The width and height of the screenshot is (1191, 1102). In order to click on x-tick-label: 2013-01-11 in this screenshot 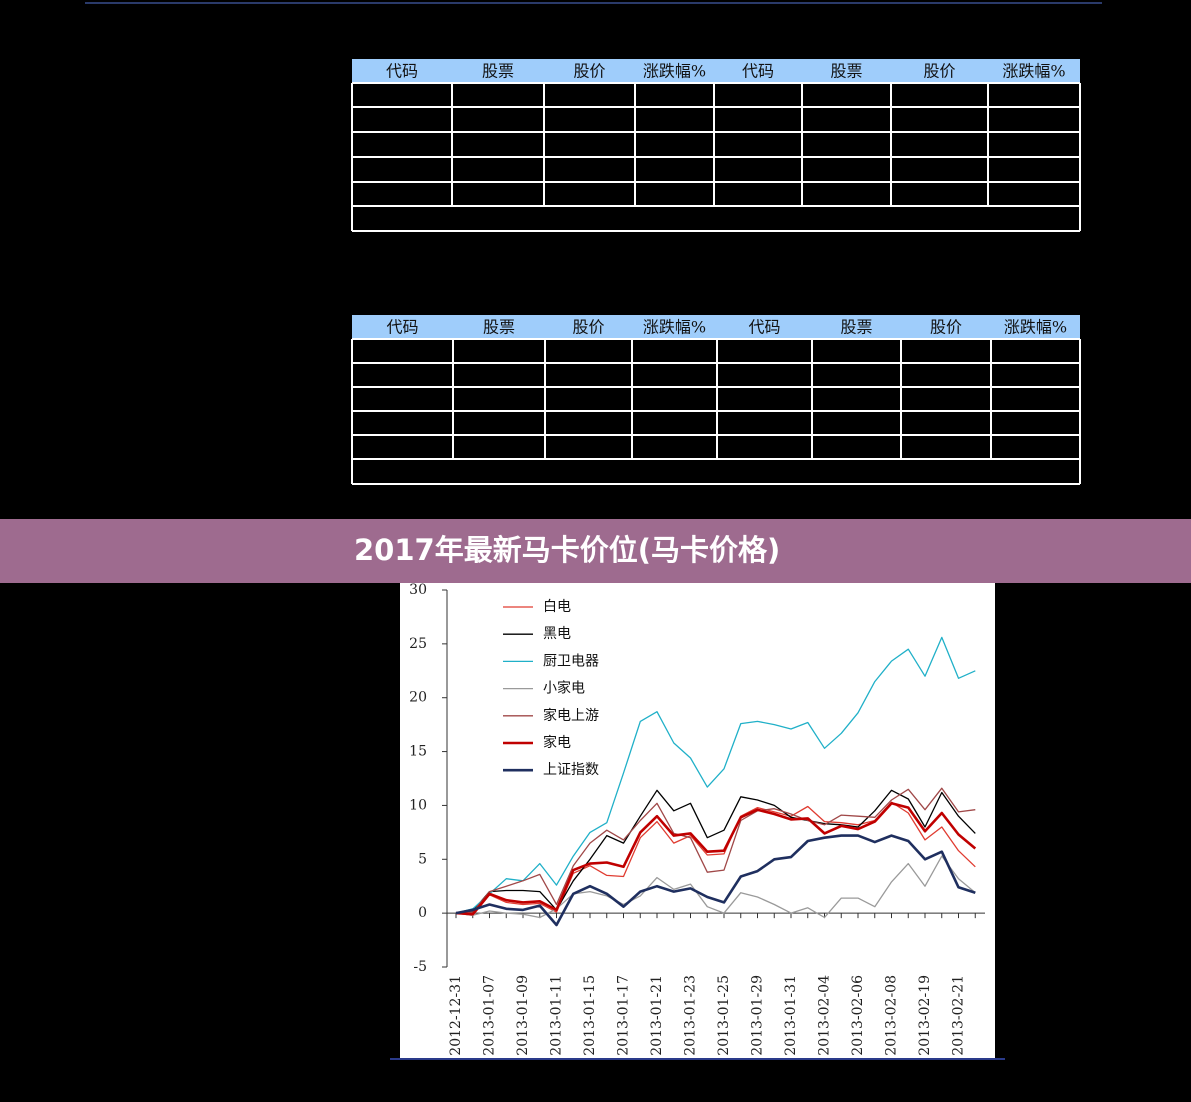, I will do `click(557, 1015)`.